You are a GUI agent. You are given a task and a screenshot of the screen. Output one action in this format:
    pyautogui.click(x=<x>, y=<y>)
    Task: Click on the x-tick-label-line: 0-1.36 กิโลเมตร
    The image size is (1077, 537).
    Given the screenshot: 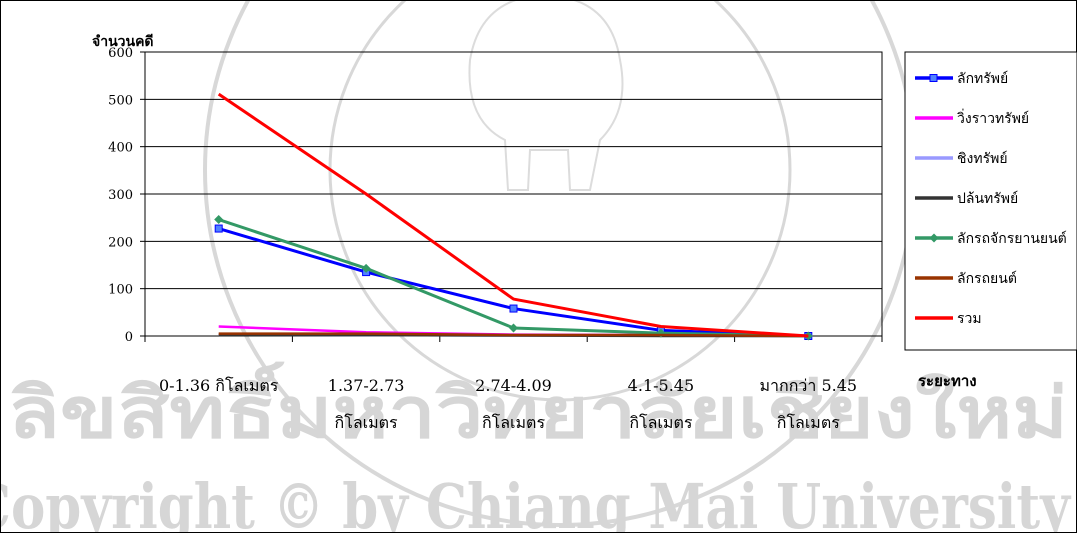 What is the action you would take?
    pyautogui.click(x=219, y=385)
    